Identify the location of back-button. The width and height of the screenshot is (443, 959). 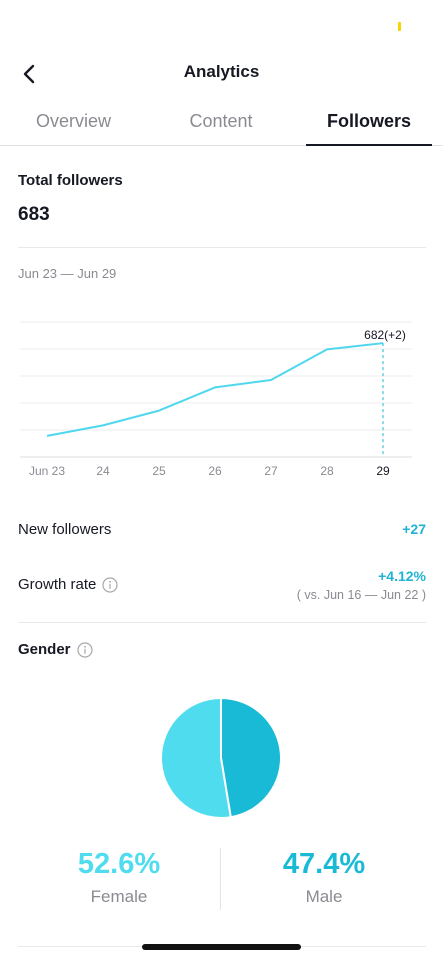
(30, 74).